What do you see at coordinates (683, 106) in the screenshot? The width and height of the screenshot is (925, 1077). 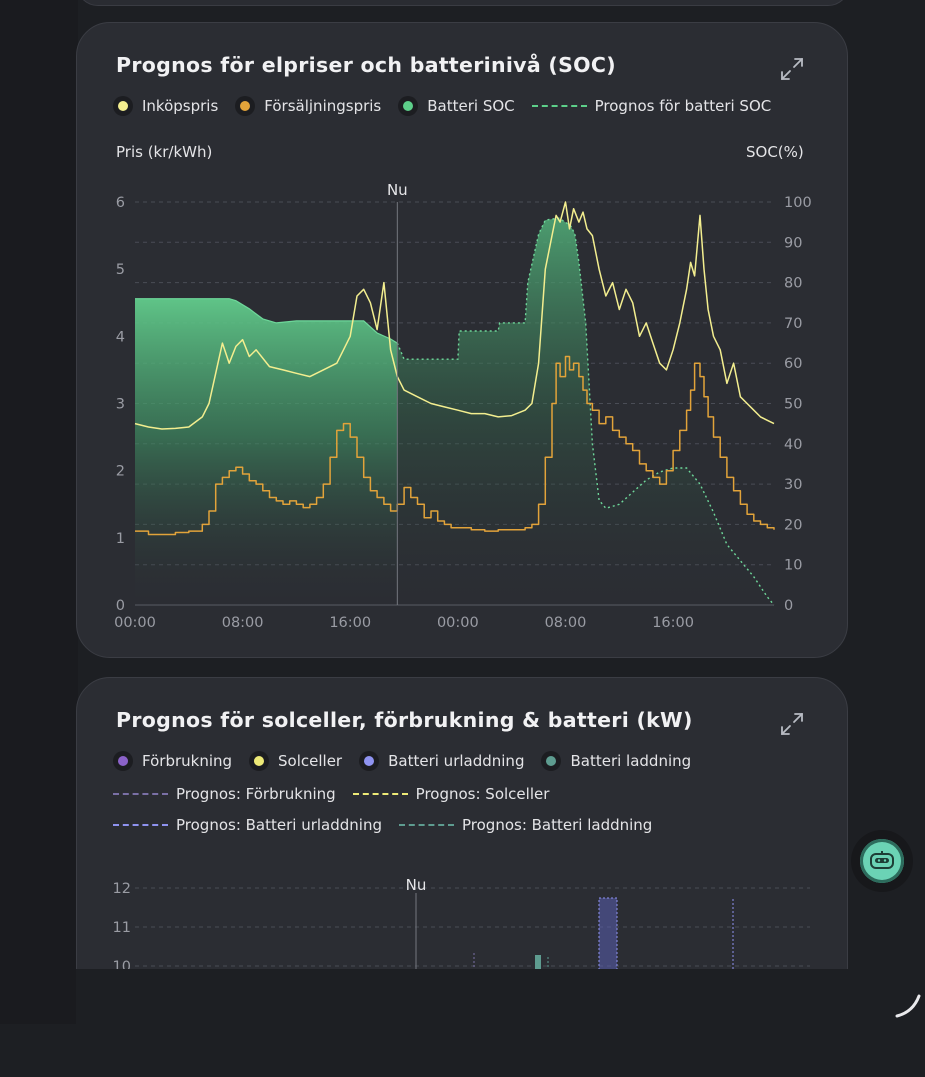 I see `legend-label: Prognos för batteri SOC` at bounding box center [683, 106].